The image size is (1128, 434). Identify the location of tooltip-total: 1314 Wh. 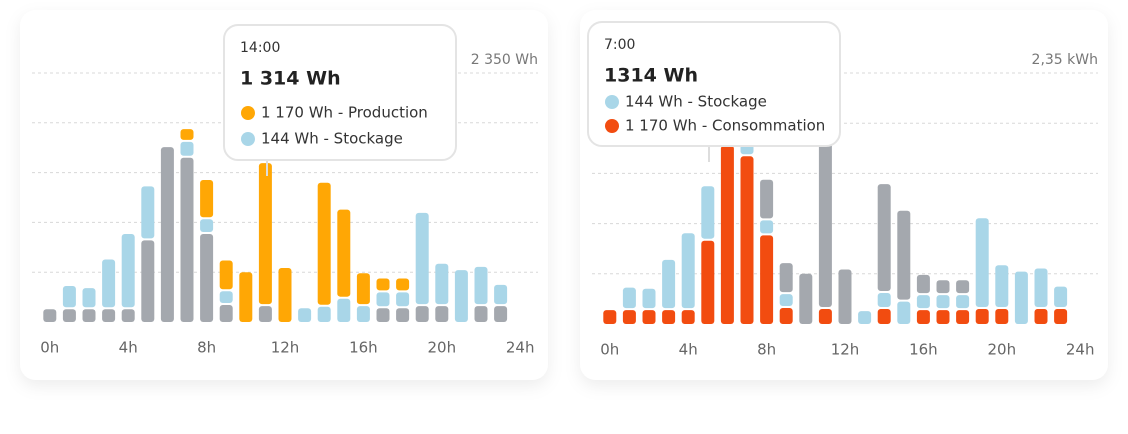
(651, 76).